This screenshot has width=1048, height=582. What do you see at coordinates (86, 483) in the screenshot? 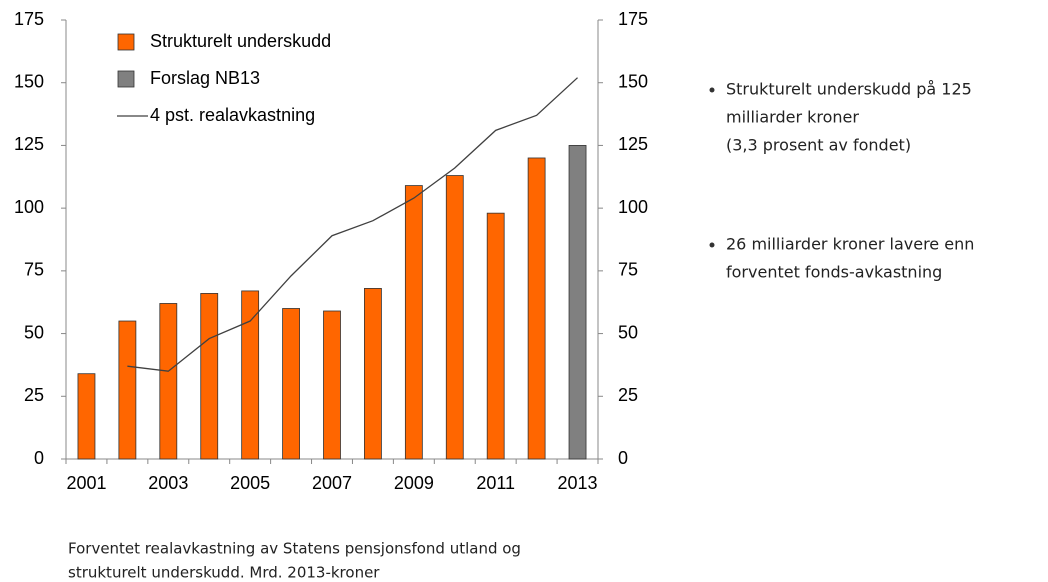
I see `x-tick-label: 2001` at bounding box center [86, 483].